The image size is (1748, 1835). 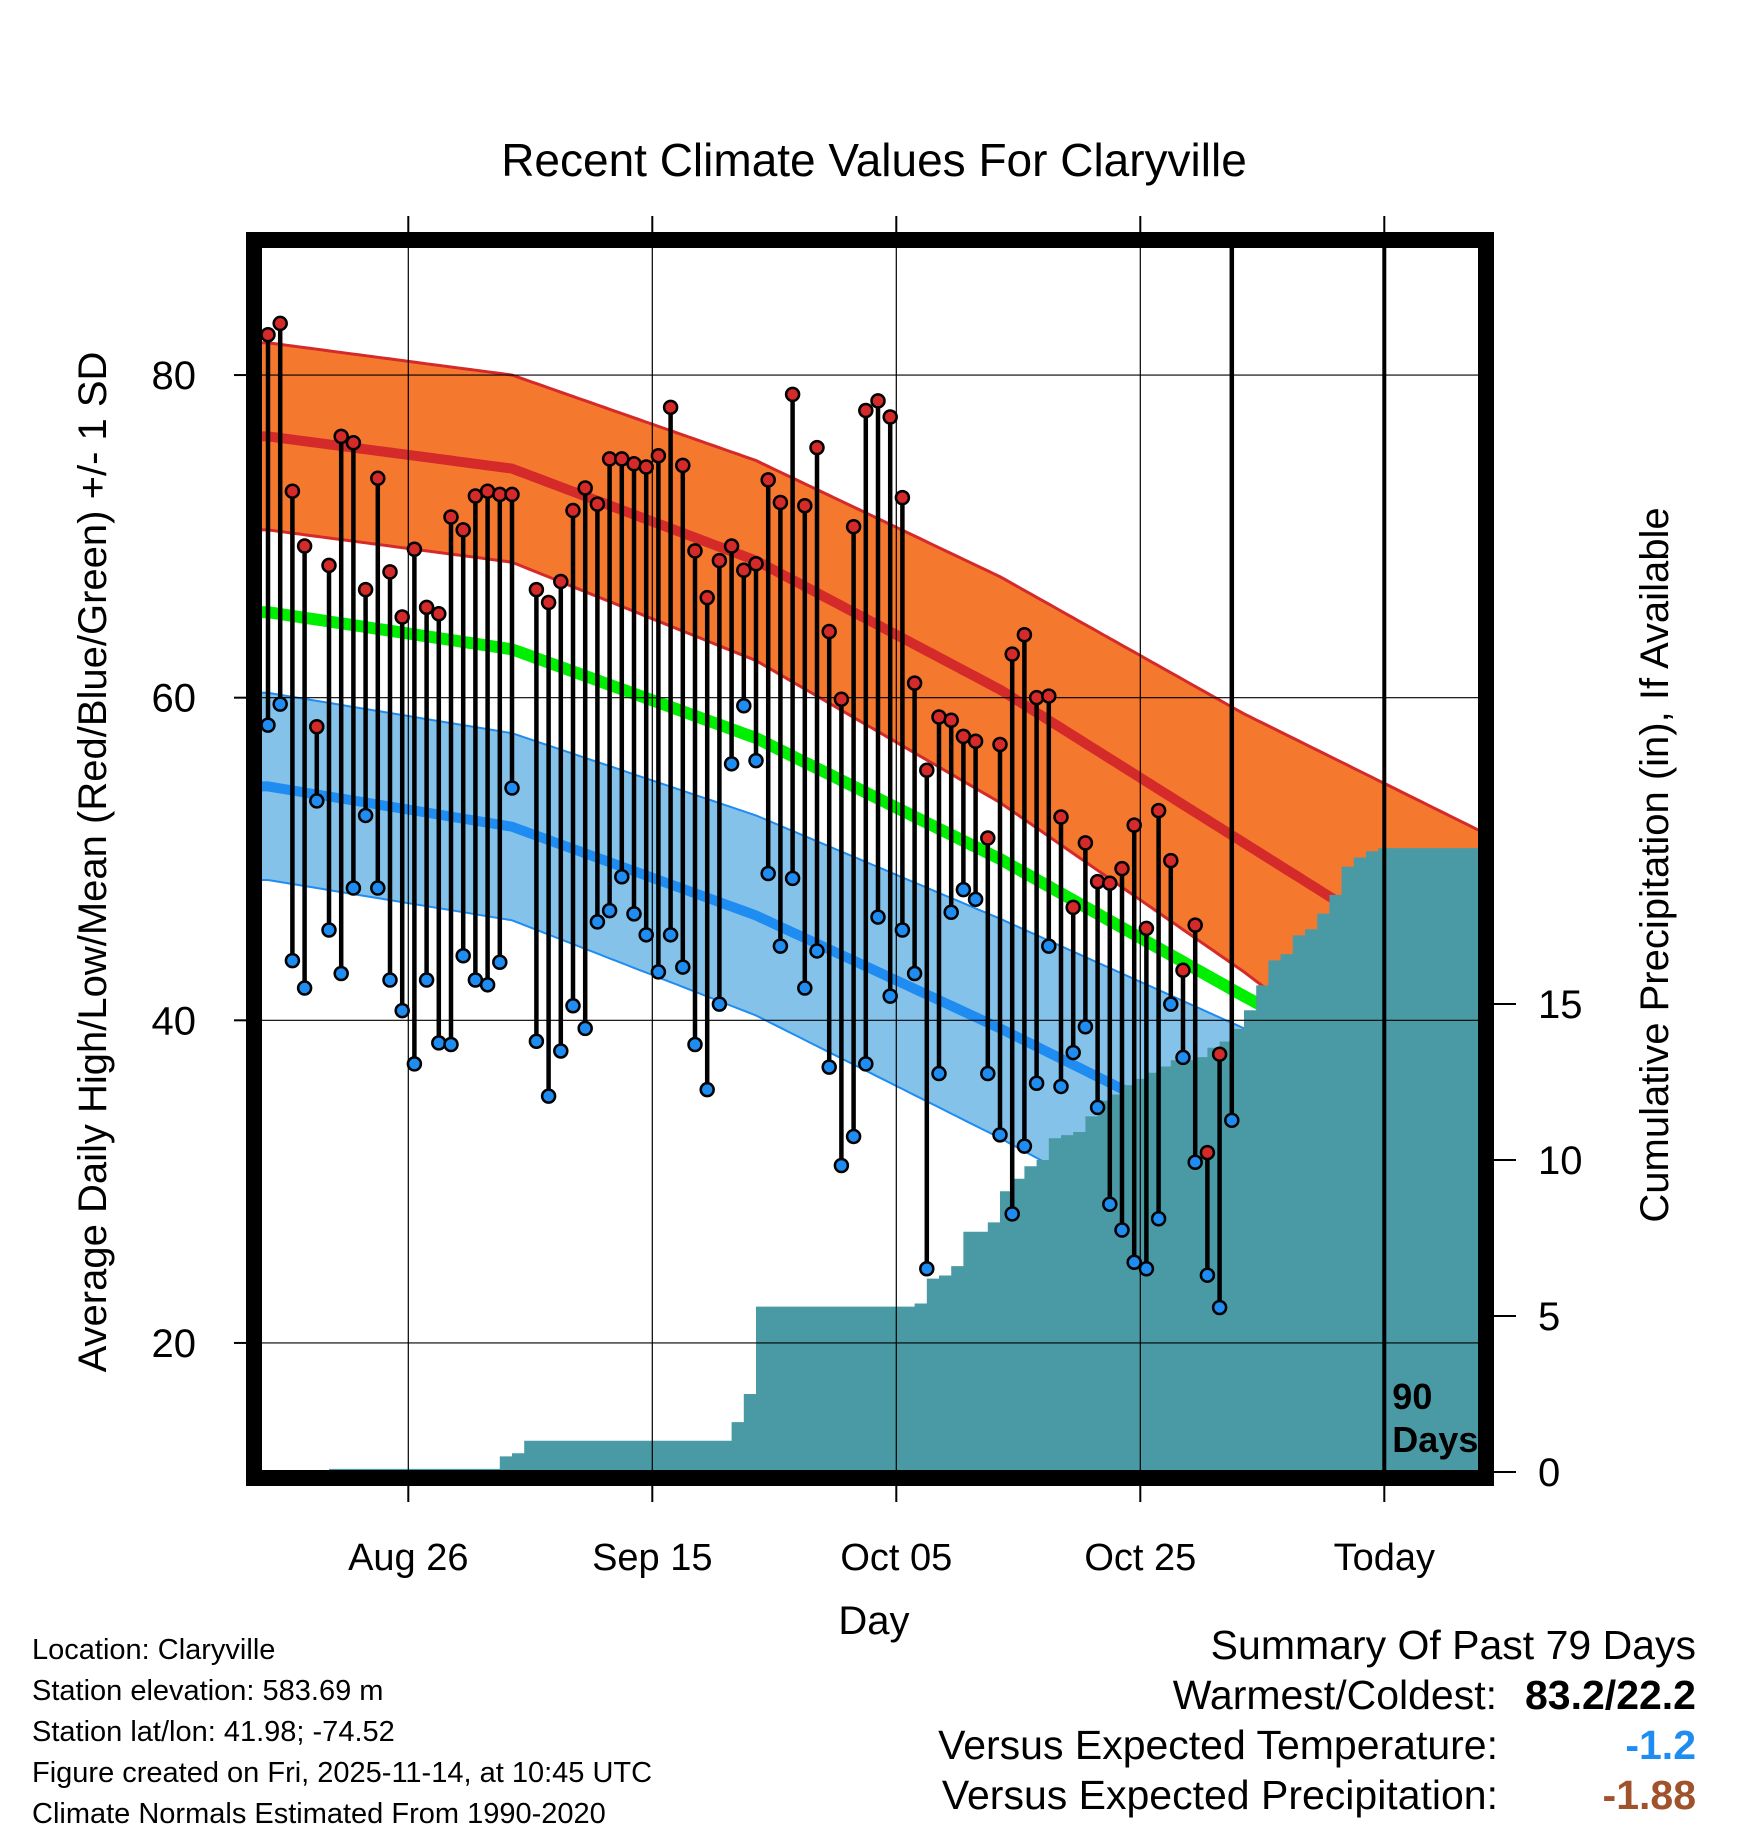 What do you see at coordinates (1453, 1645) in the screenshot?
I see `summary-heading: Summary Of Past 79 Days` at bounding box center [1453, 1645].